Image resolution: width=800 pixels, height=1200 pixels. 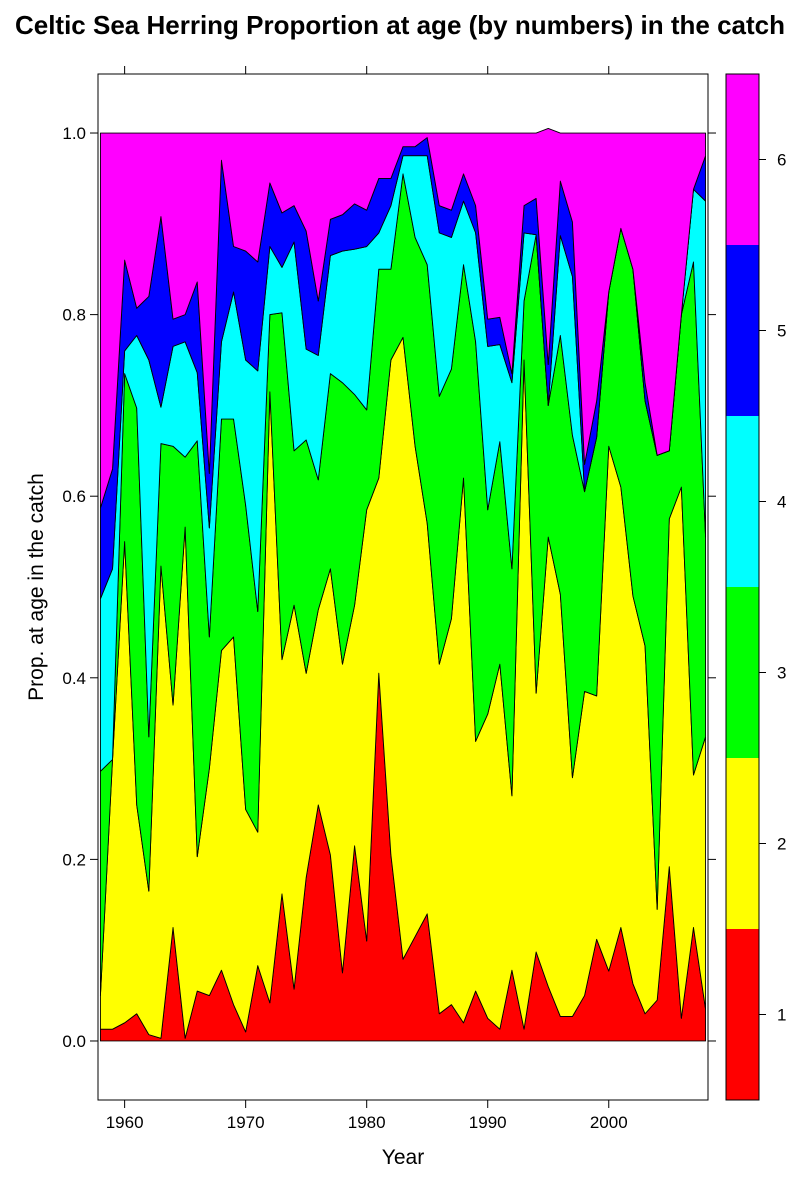 I want to click on x-tick-label: 1980, so click(x=367, y=1122).